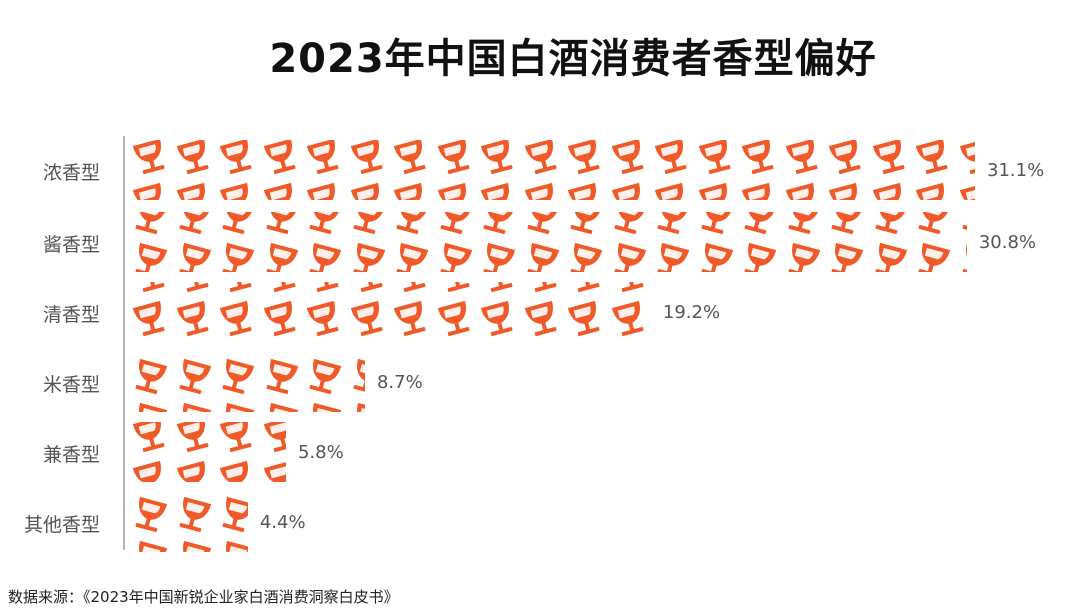  What do you see at coordinates (71, 385) in the screenshot?
I see `category-label: 米香型` at bounding box center [71, 385].